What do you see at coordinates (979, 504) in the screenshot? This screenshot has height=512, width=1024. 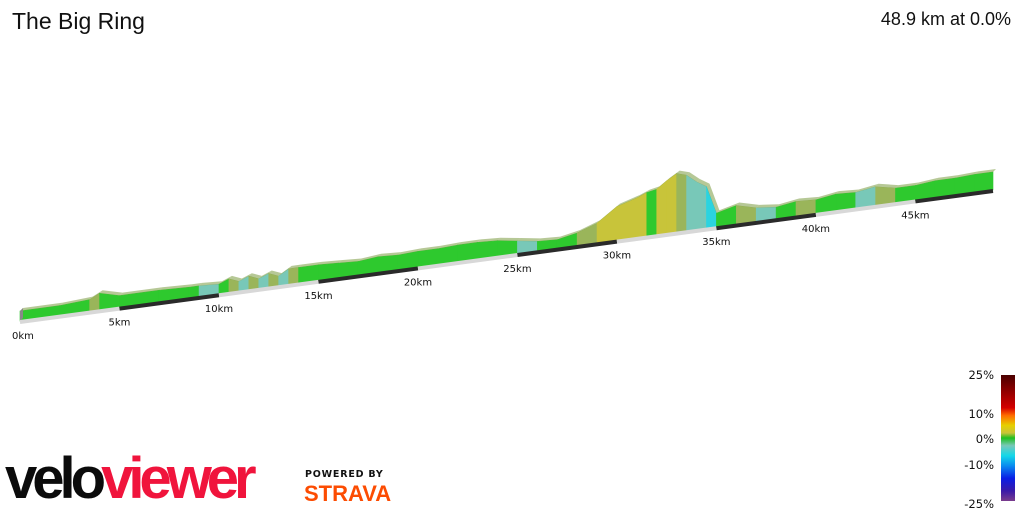 I see `legend-tick-neg25: -25%` at bounding box center [979, 504].